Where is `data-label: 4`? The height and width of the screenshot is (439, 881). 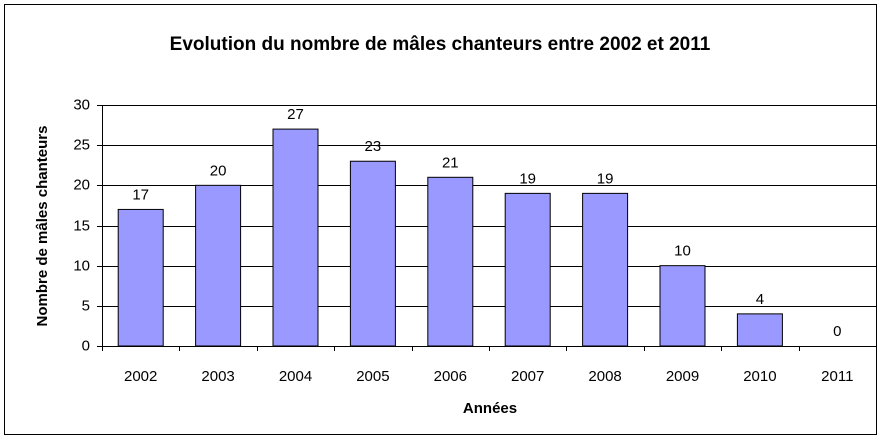 data-label: 4 is located at coordinates (760, 299).